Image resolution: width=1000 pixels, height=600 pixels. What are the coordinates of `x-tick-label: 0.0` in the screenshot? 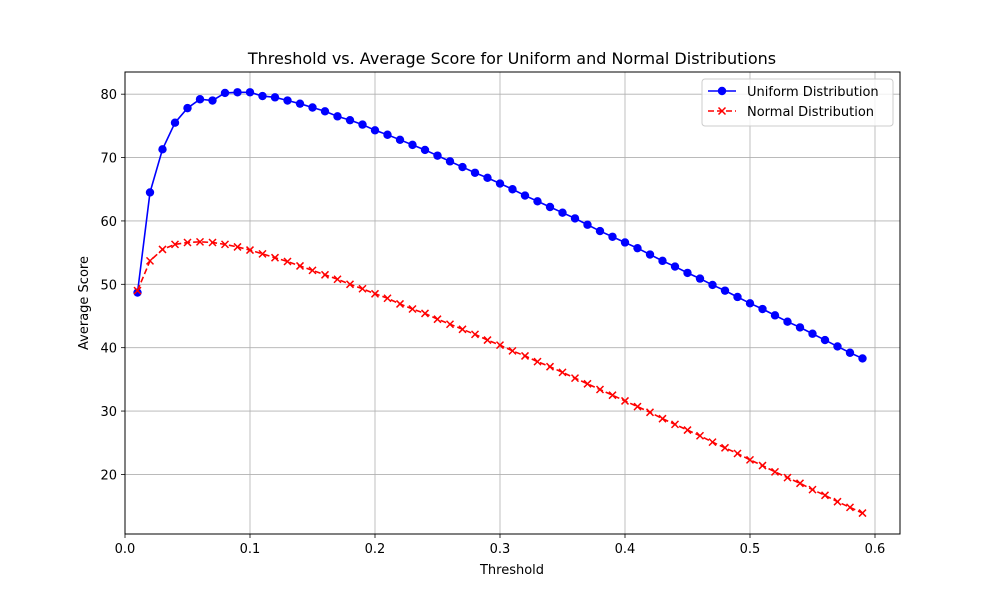 It's located at (125, 549).